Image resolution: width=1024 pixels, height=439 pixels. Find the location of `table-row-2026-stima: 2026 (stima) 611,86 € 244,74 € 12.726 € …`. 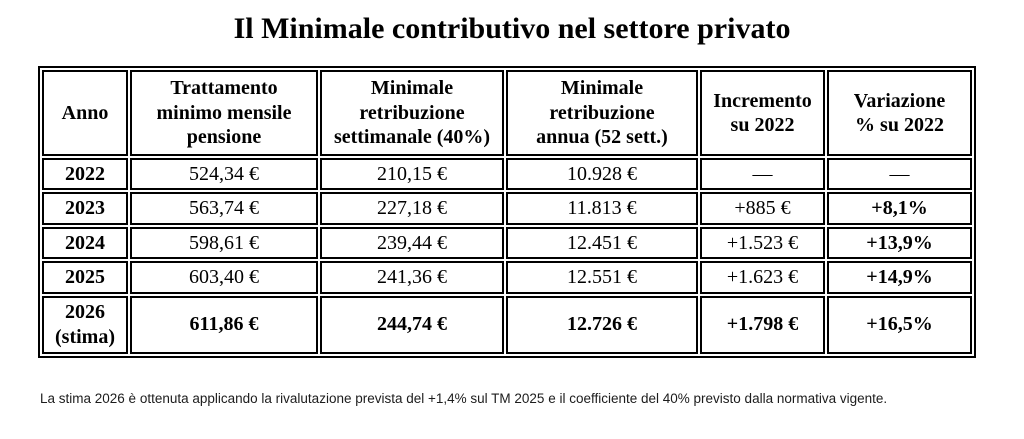

table-row-2026-stima: 2026 (stima) 611,86 € 244,74 € 12.726 € … is located at coordinates (507, 324).